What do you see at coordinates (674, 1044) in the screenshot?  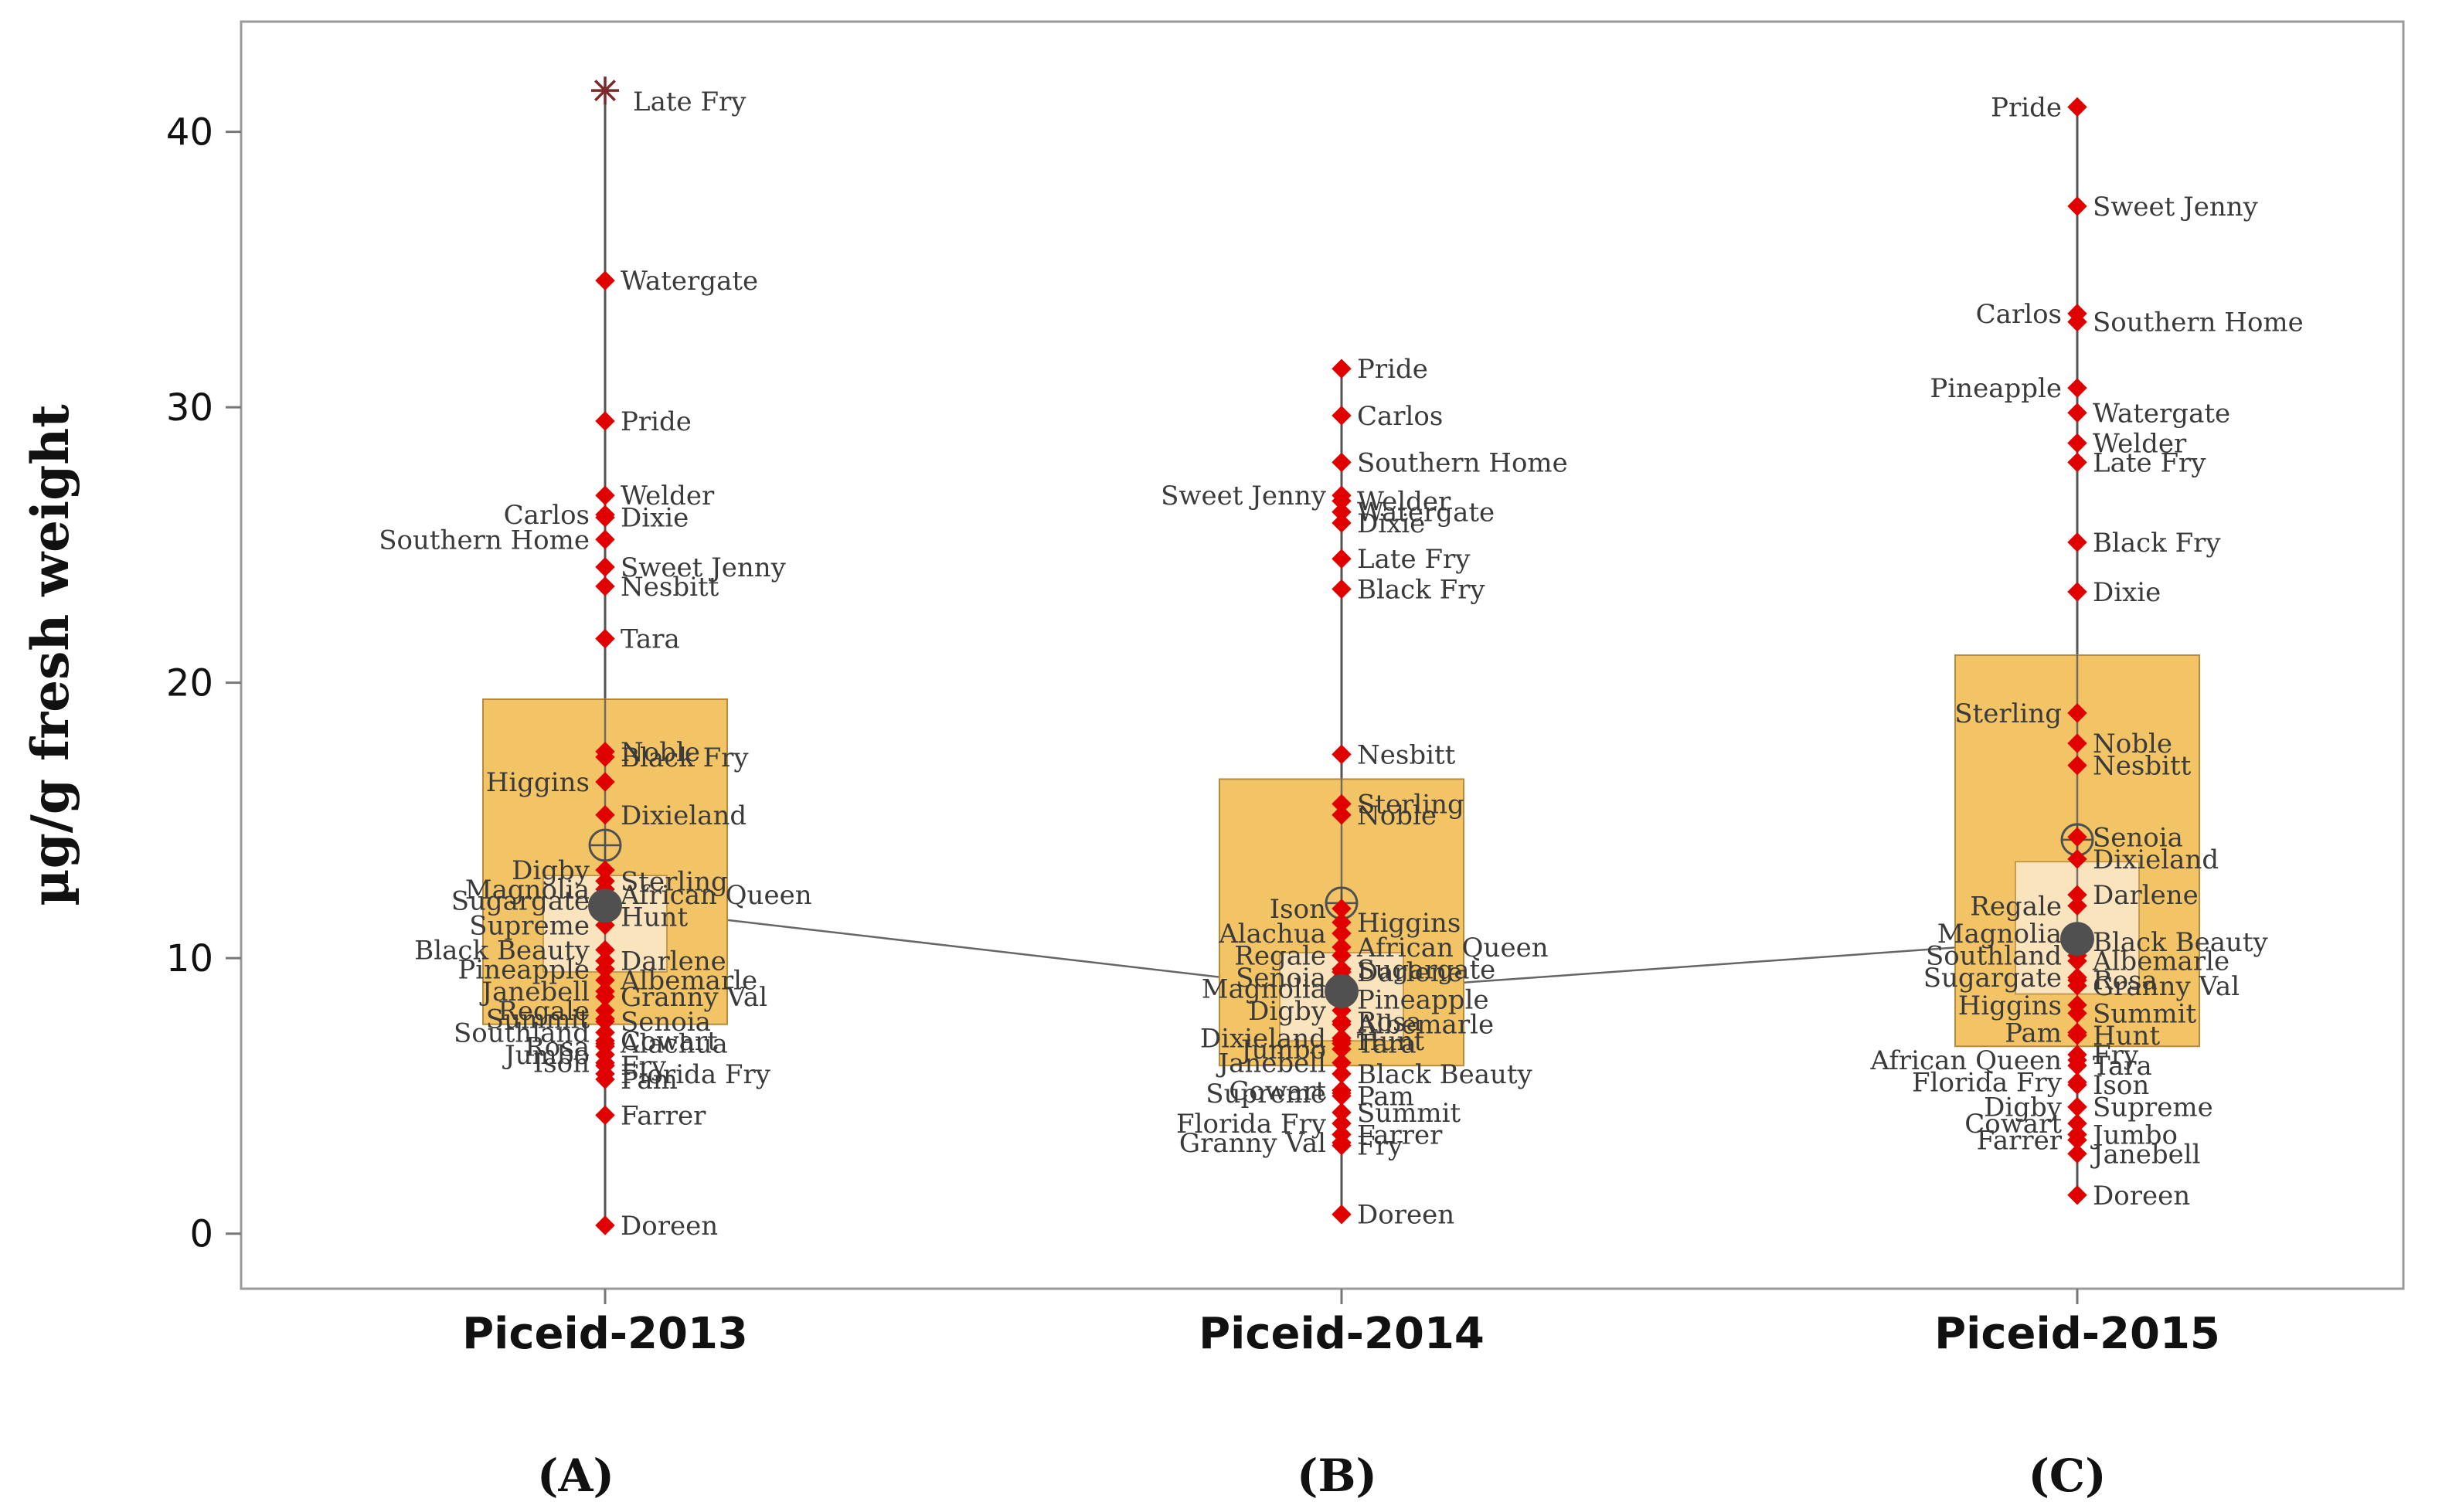 I see `point-label: Alachua` at bounding box center [674, 1044].